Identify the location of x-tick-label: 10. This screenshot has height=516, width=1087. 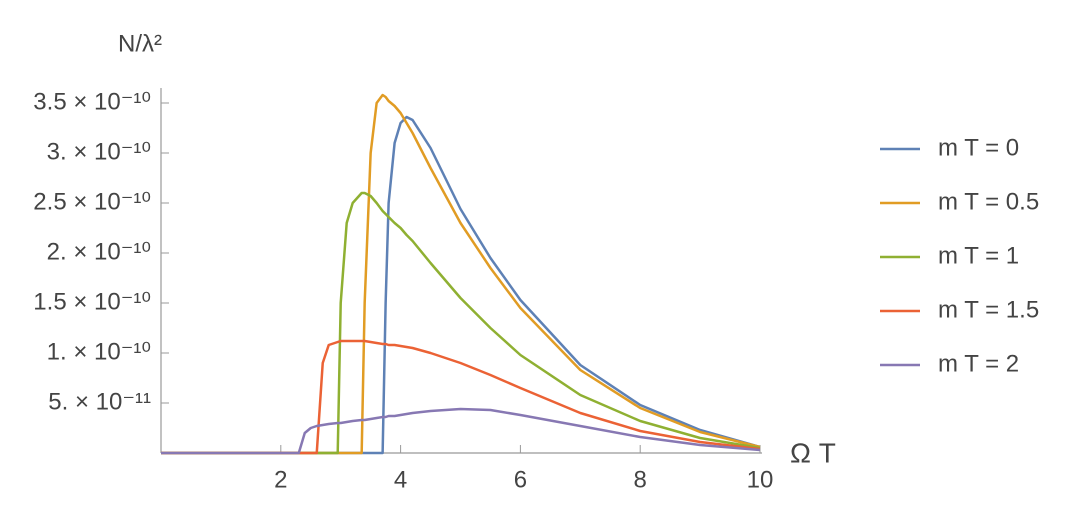
(760, 479).